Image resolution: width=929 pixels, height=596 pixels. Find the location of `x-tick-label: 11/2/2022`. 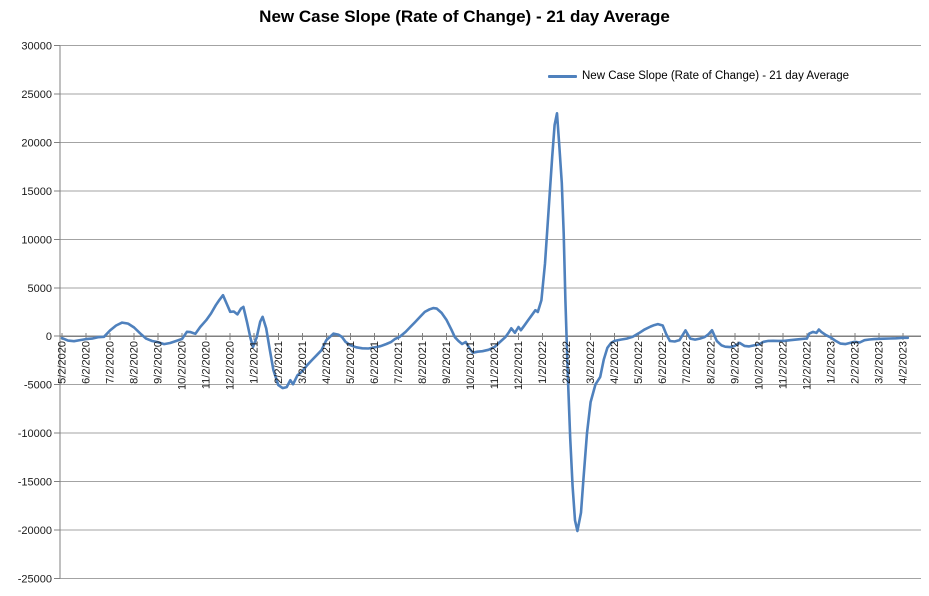

x-tick-label: 11/2/2022 is located at coordinates (783, 365).